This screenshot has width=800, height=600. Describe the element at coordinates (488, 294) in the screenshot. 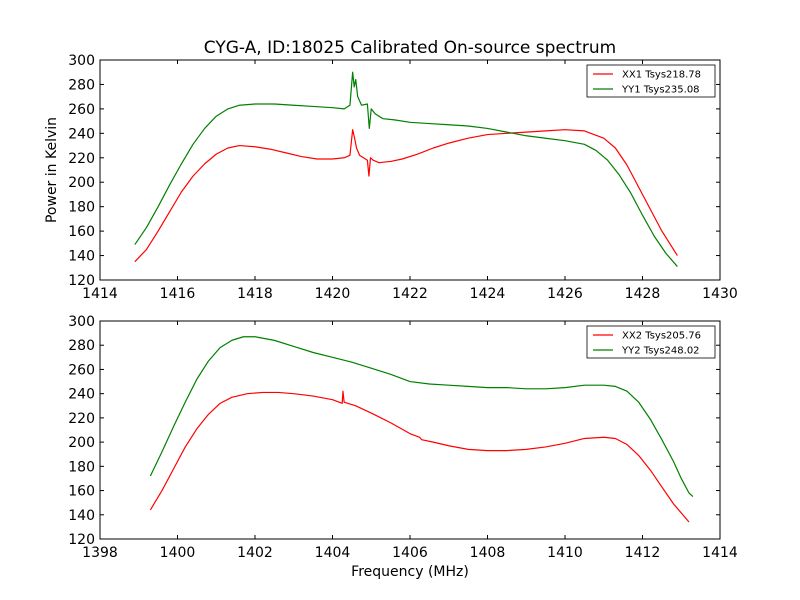

I see `x-tick-label: 1424` at that location.